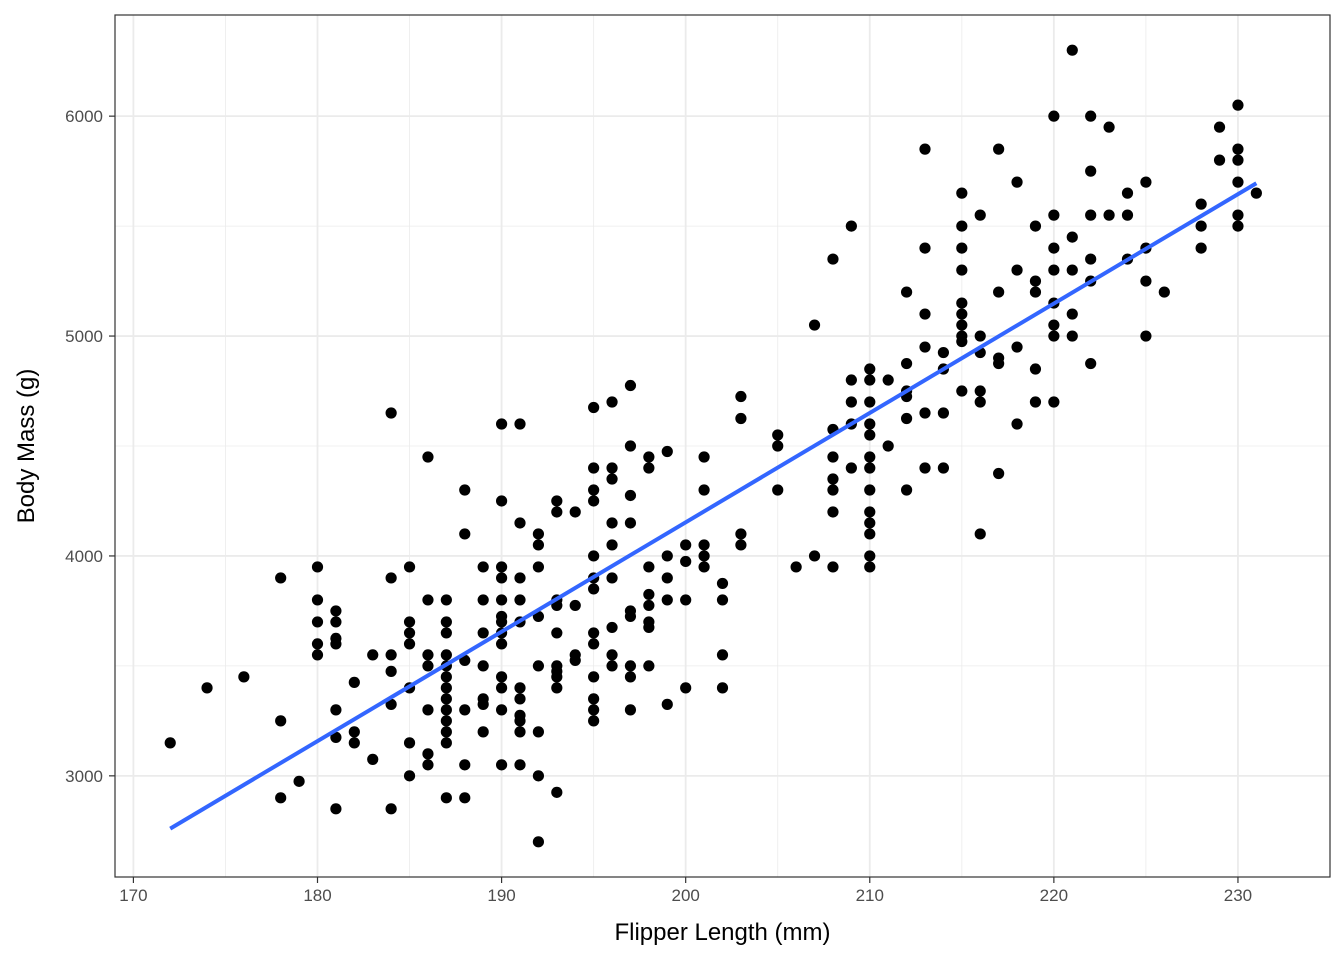 The image size is (1344, 960). What do you see at coordinates (84, 556) in the screenshot?
I see `y-tick-label: 4000` at bounding box center [84, 556].